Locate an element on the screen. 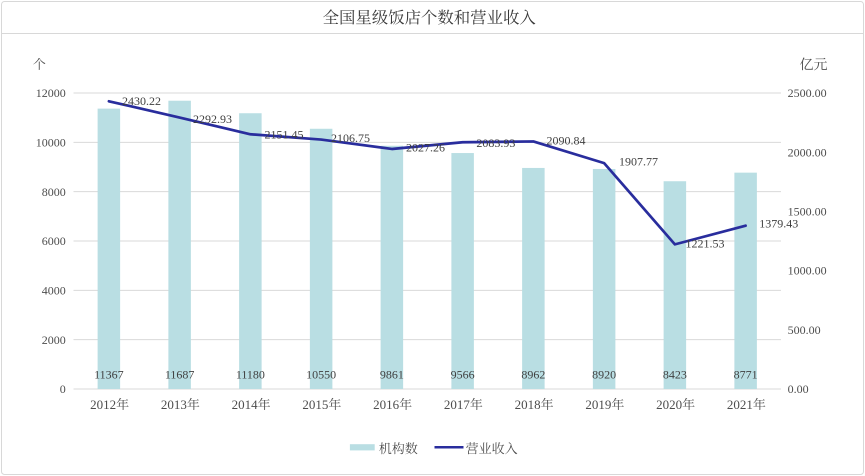 The width and height of the screenshot is (865, 476). svg-text: 8962 is located at coordinates (533, 374).